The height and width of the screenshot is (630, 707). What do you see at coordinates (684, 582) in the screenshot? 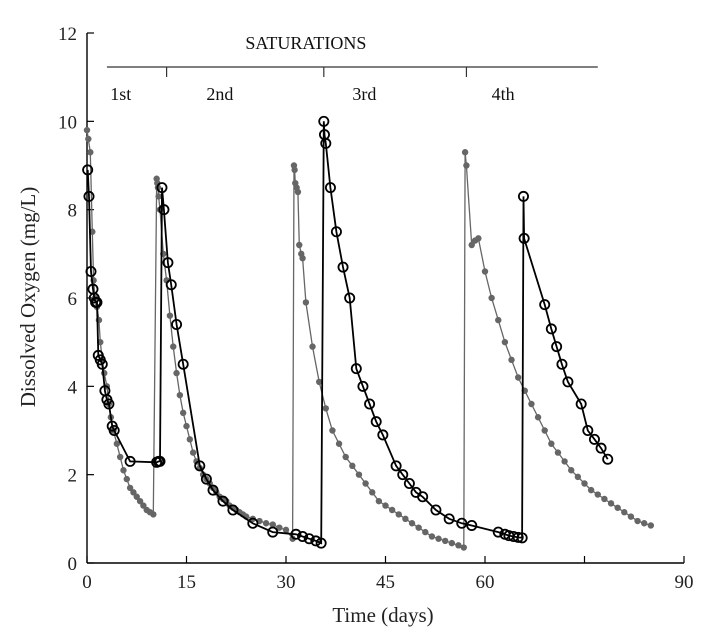
I see `x-tick-label: 90` at bounding box center [684, 582].